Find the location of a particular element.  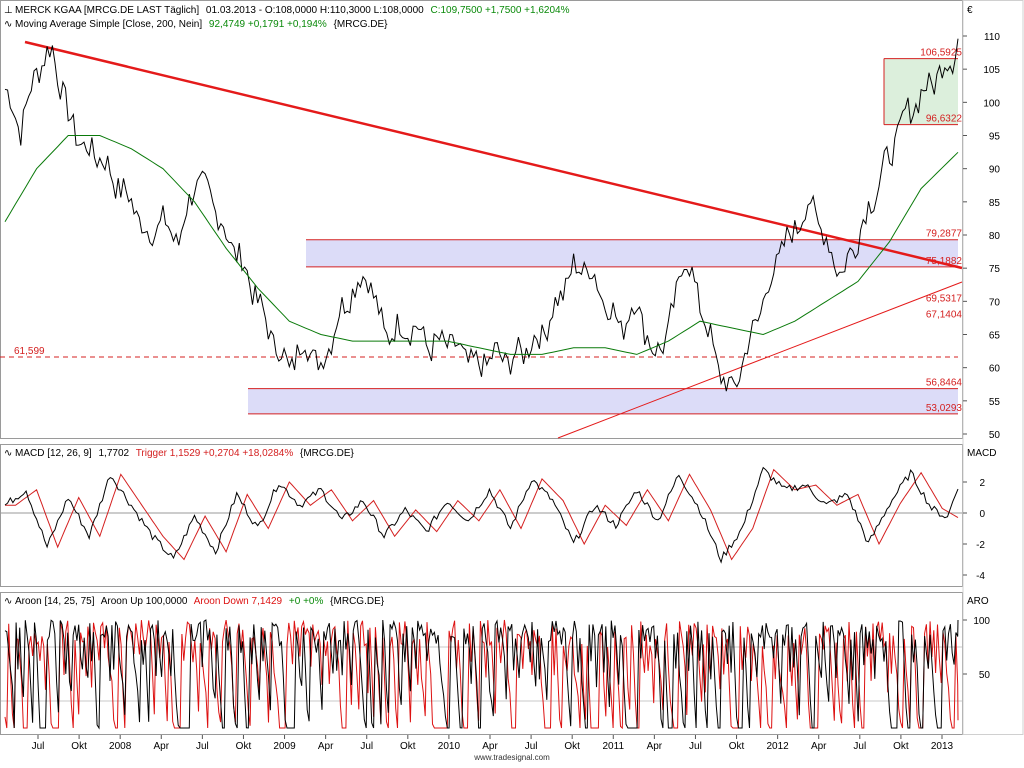

aroon-series: 50 100 is located at coordinates (496, 673).